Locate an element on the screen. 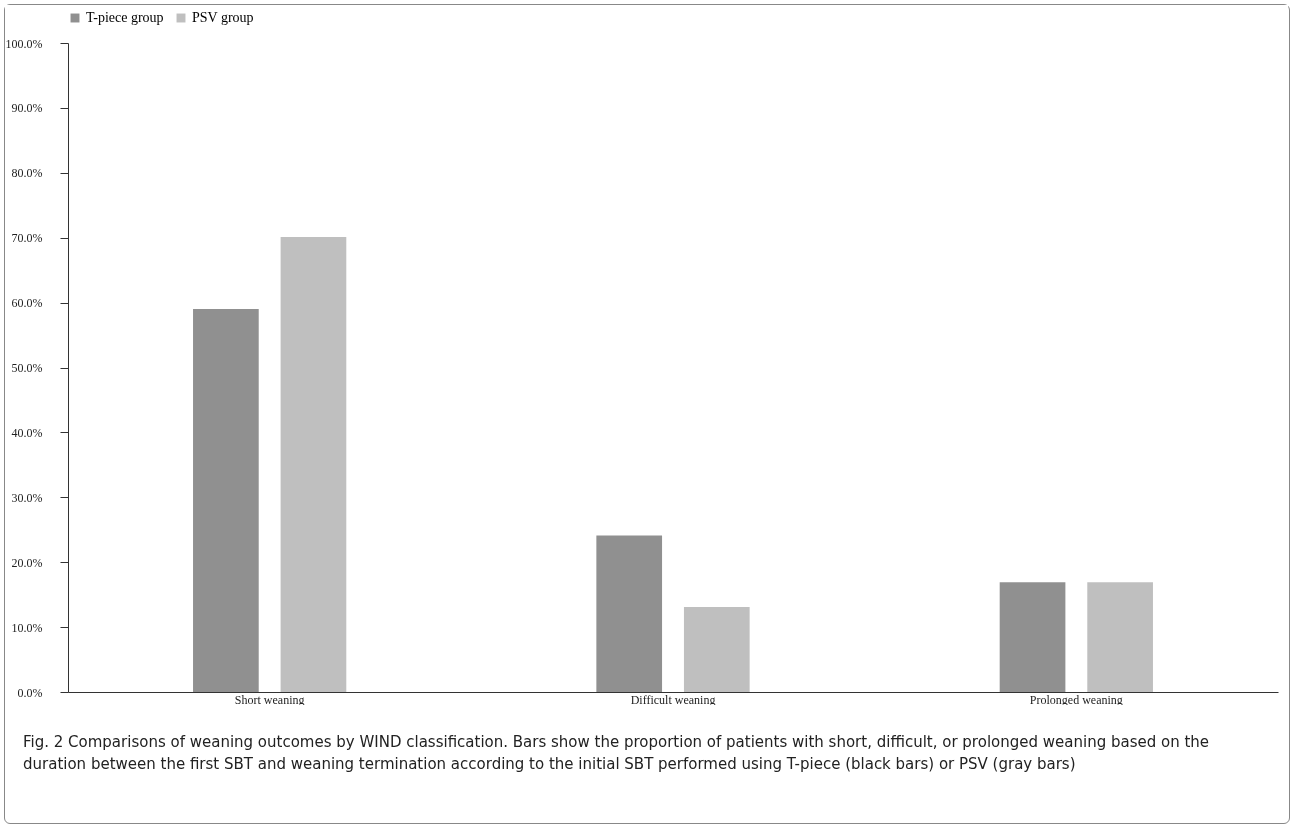  legend-label: T-piece group is located at coordinates (125, 17).